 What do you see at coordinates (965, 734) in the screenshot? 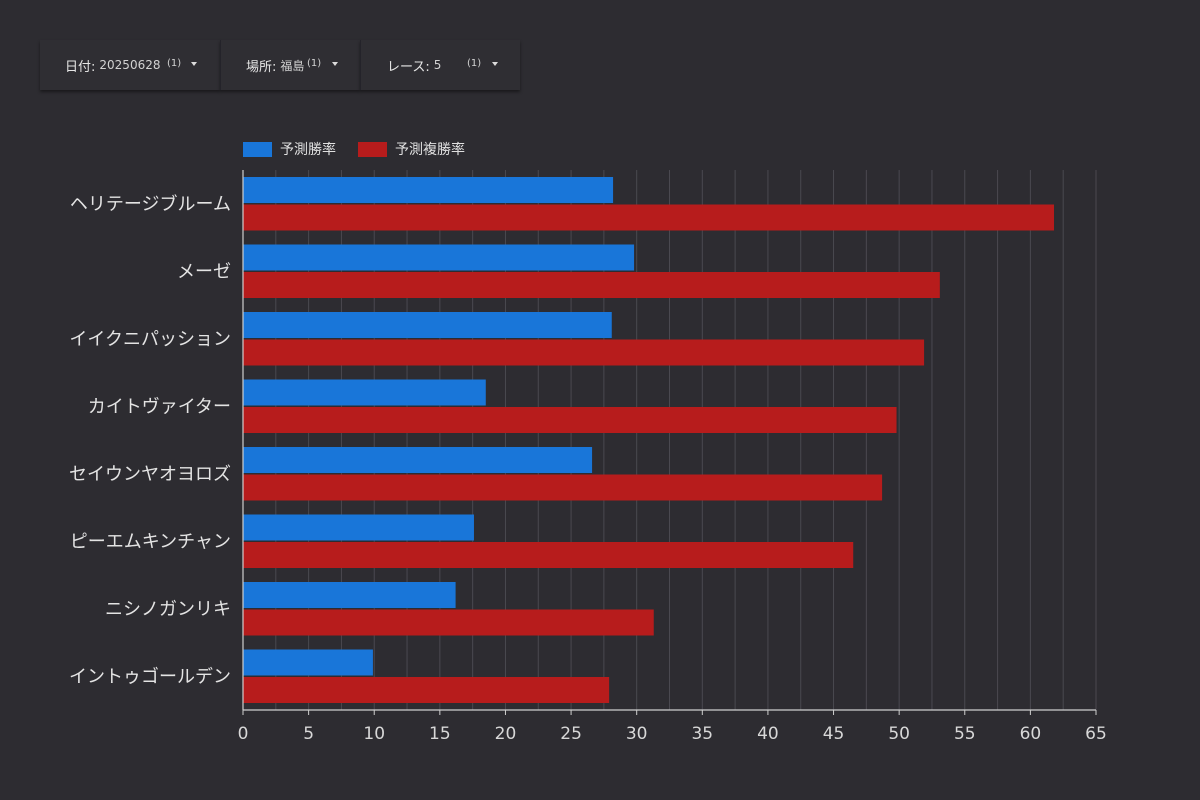
I see `x-tick-label: 55` at bounding box center [965, 734].